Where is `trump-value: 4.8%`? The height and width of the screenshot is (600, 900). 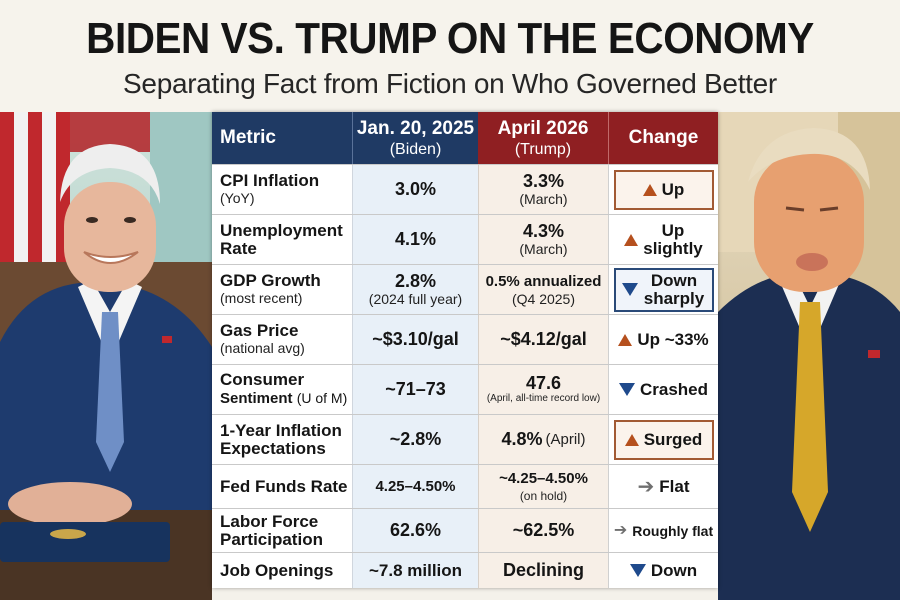 trump-value: 4.8% is located at coordinates (522, 439).